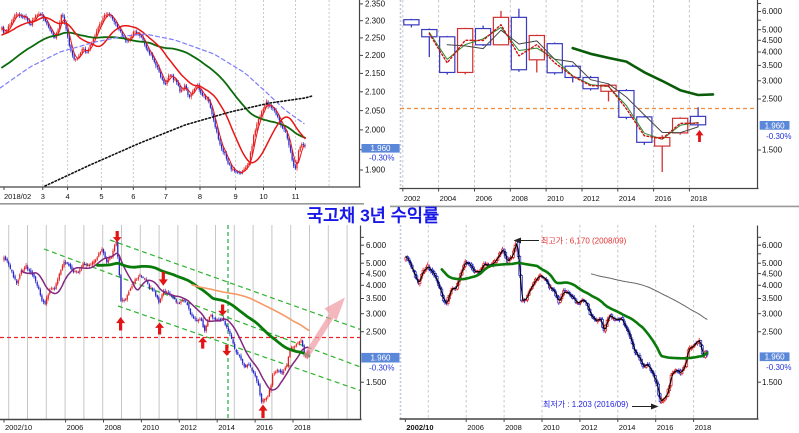 The height and width of the screenshot is (433, 799). Describe the element at coordinates (296, 196) in the screenshot. I see `svg-text: 11` at that location.